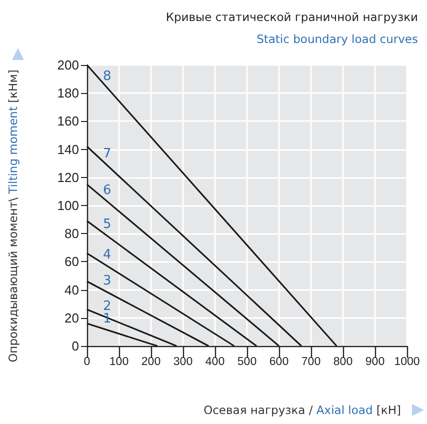  I want to click on y-tick-label: 0, so click(75, 346).